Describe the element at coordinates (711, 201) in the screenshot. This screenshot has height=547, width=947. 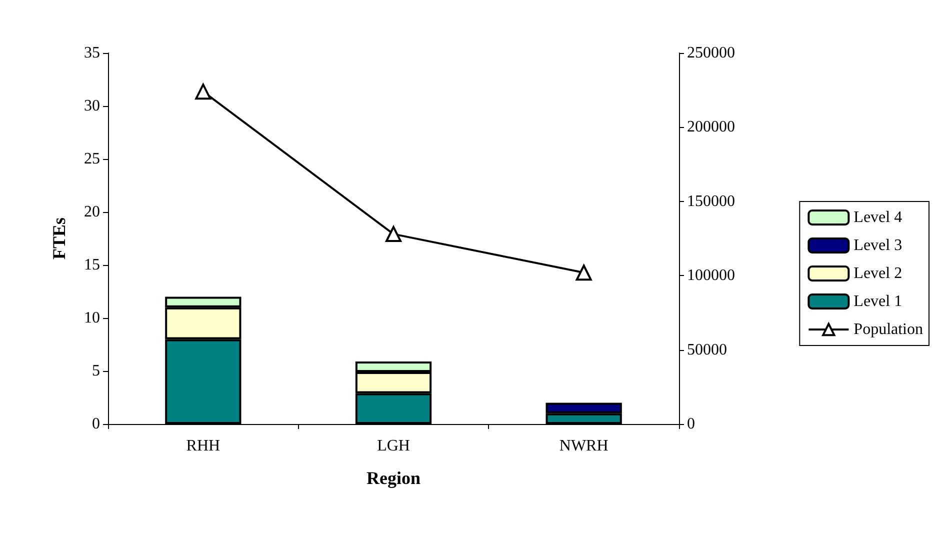
I see `y2-tick-label: 150000` at that location.